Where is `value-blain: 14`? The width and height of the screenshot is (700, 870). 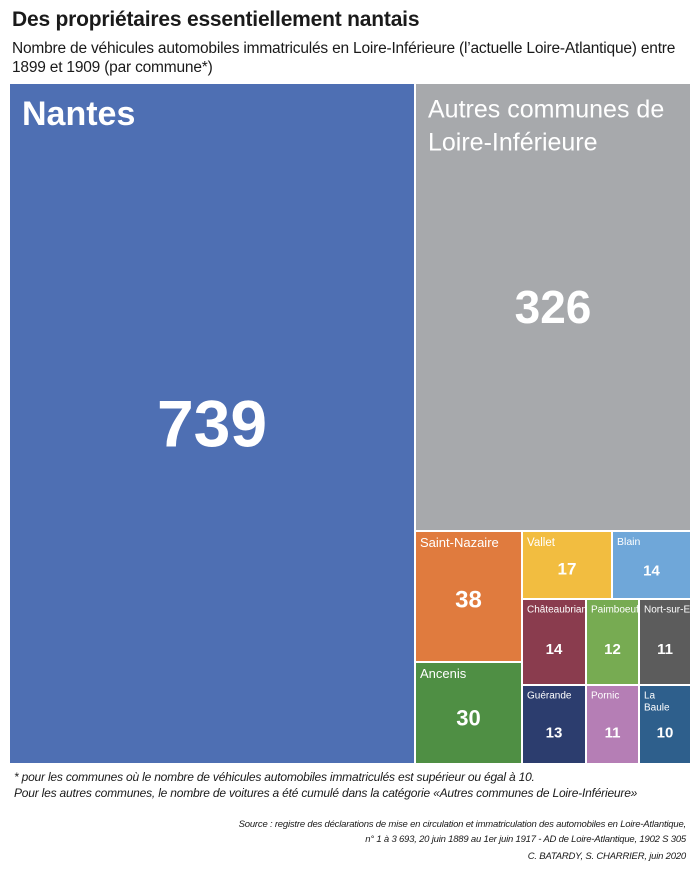 value-blain: 14 is located at coordinates (651, 571).